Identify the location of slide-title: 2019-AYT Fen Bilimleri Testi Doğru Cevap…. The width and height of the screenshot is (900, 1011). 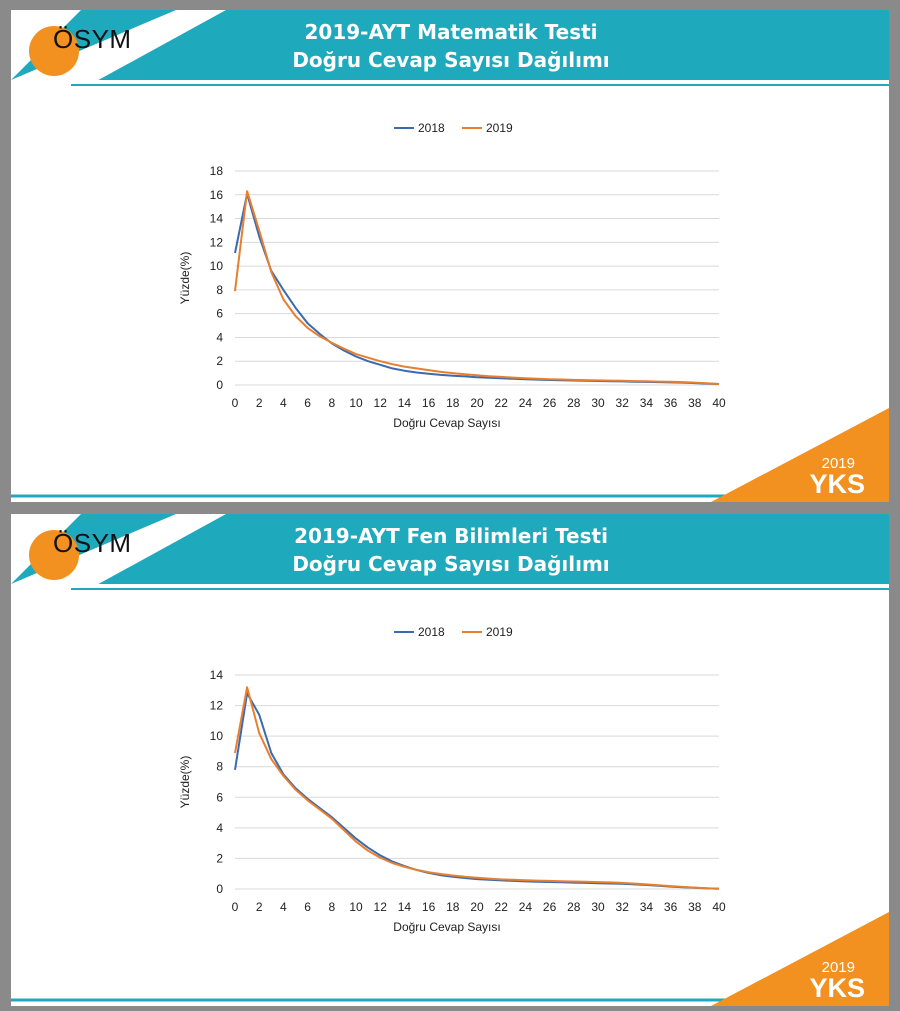
(451, 550).